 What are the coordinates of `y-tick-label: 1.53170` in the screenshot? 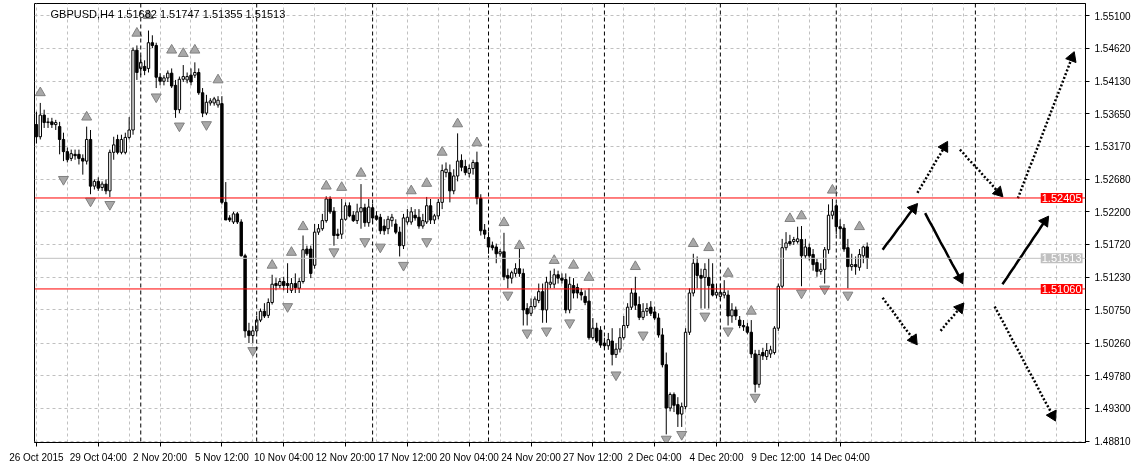 It's located at (1113, 147).